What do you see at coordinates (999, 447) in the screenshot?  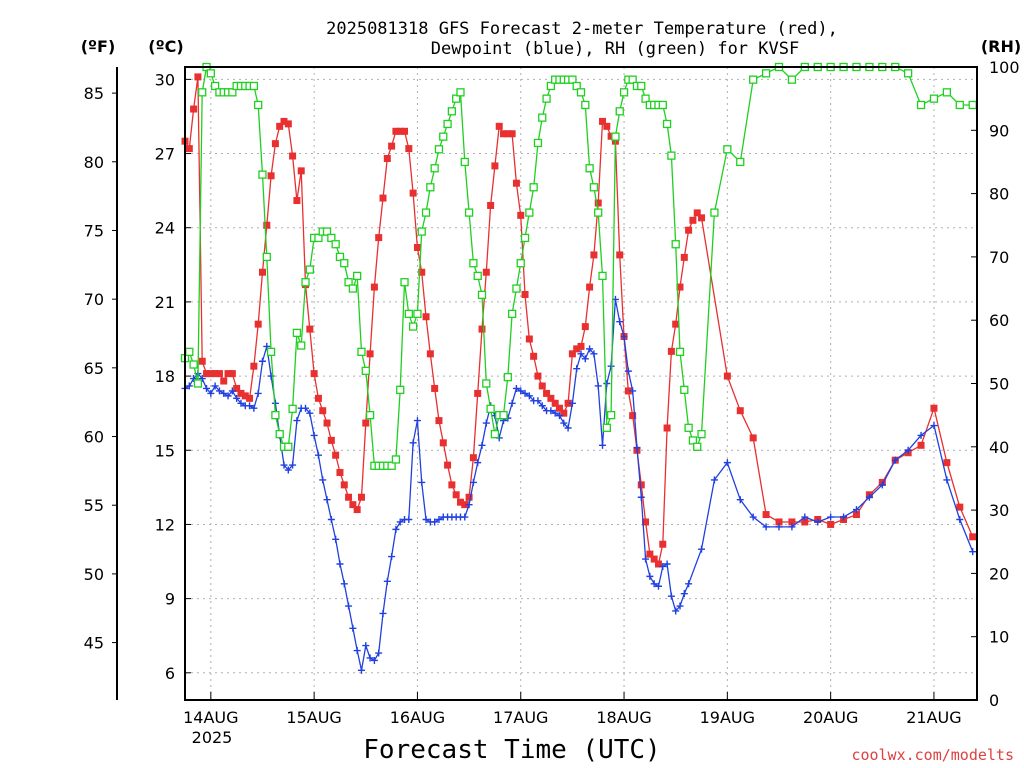 I see `rh-tick-label: 40` at bounding box center [999, 447].